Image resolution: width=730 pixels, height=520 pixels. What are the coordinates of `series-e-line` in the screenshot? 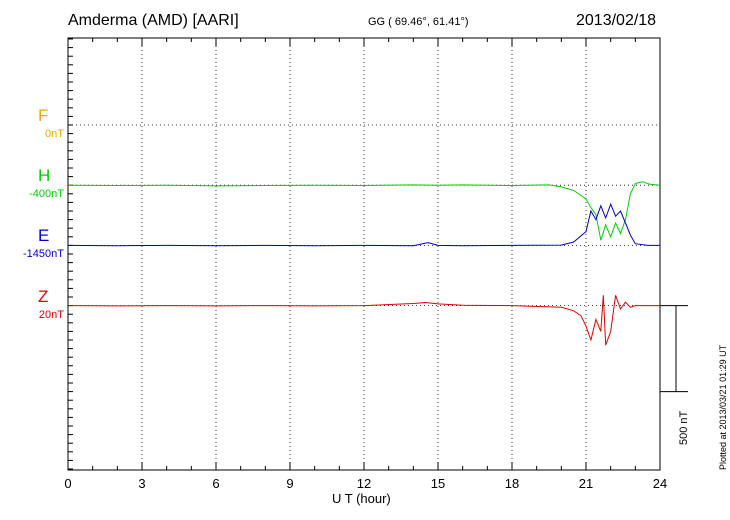 It's located at (363, 224).